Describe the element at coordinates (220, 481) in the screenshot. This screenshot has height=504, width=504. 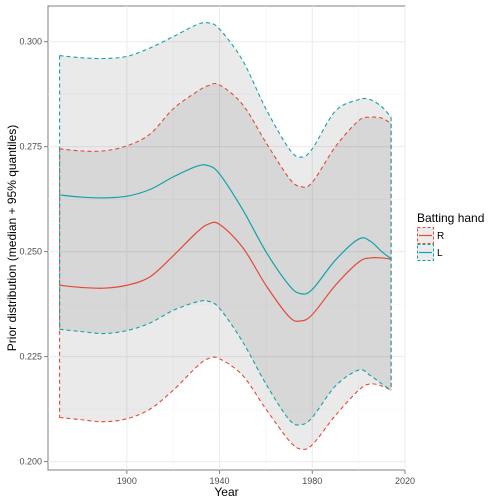
I see `x-tick-label: 1940` at that location.